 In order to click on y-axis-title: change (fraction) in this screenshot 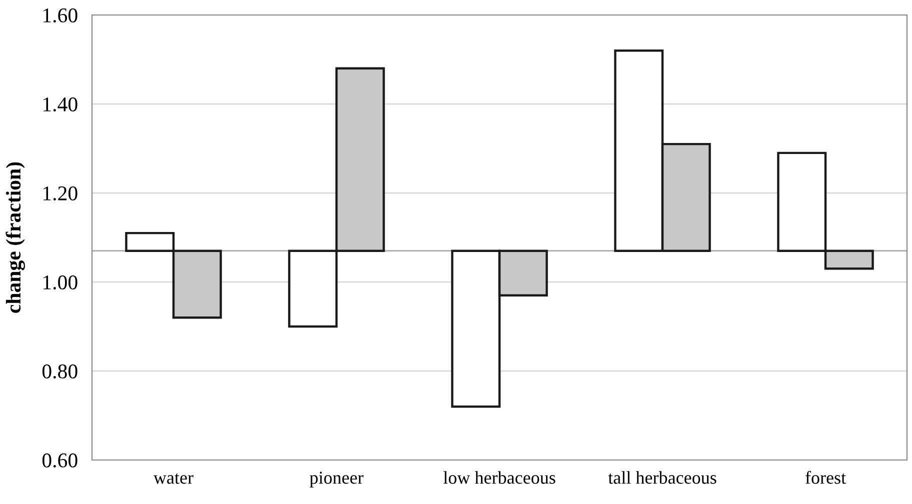, I will do `click(15, 237)`.